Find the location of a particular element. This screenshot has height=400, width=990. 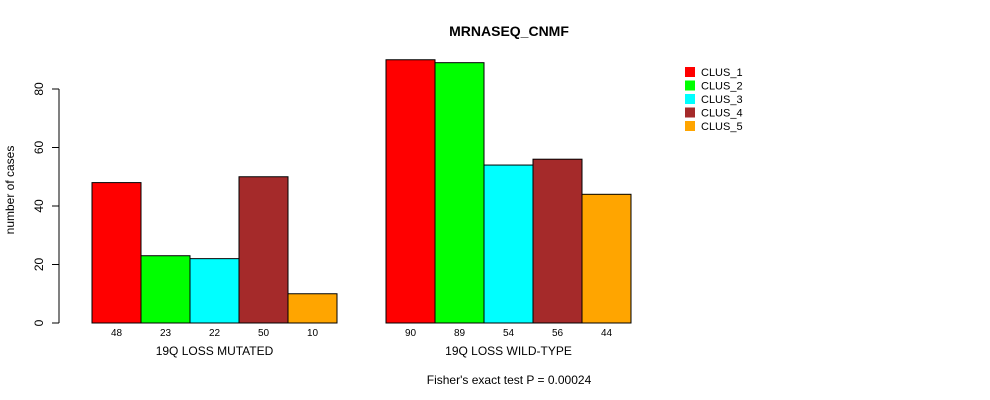

bar-count-label: 44 is located at coordinates (607, 333).